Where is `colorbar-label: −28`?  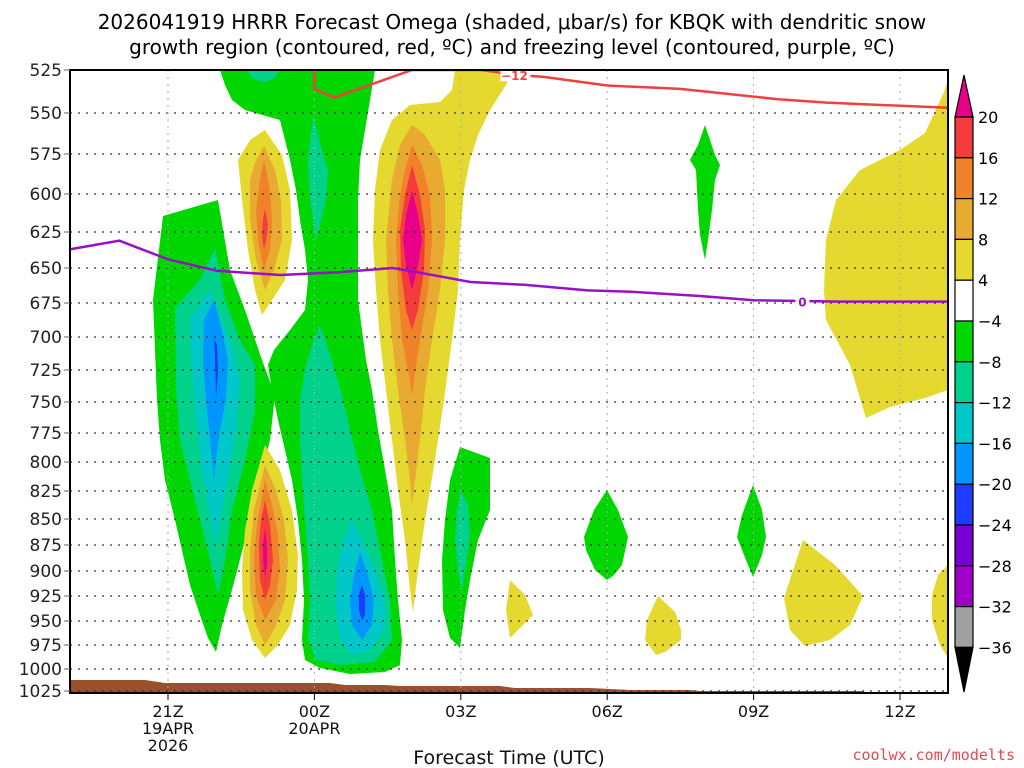
colorbar-label: −28 is located at coordinates (995, 566).